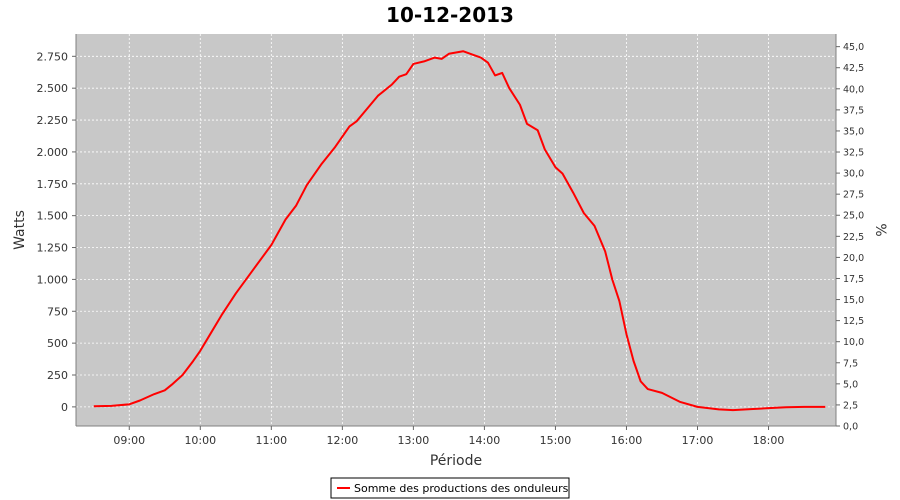  I want to click on x-tick-label: 14:00, so click(485, 440).